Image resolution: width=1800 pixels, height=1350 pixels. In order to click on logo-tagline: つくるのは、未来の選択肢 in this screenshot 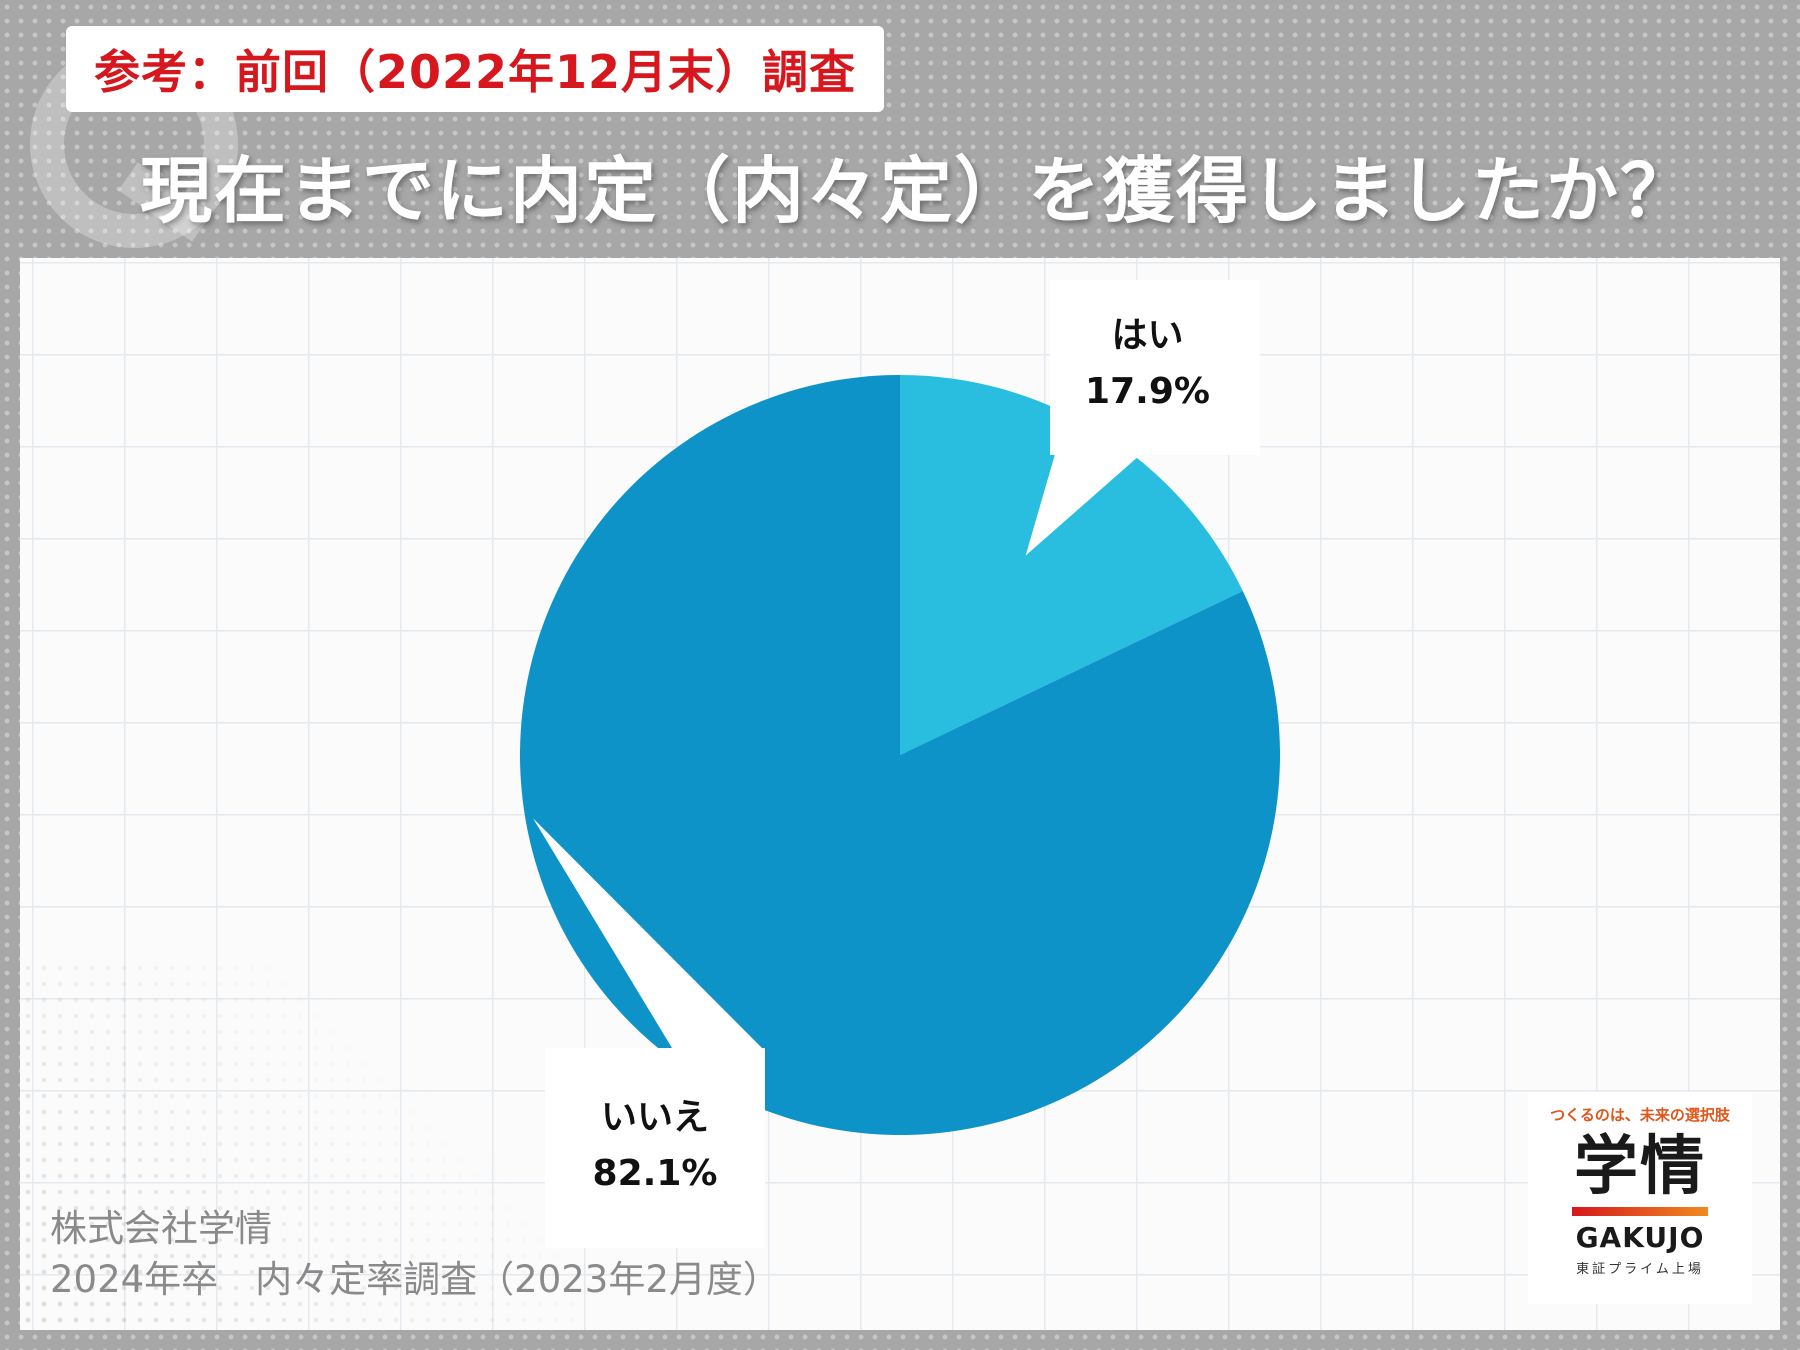, I will do `click(1640, 1115)`.